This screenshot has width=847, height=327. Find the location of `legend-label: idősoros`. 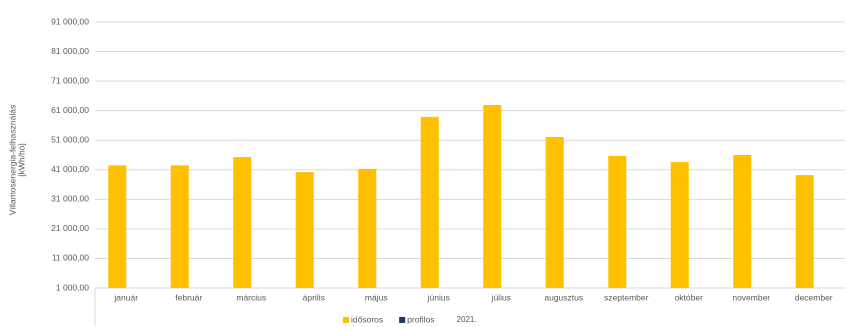

legend-label: idősoros is located at coordinates (367, 319).